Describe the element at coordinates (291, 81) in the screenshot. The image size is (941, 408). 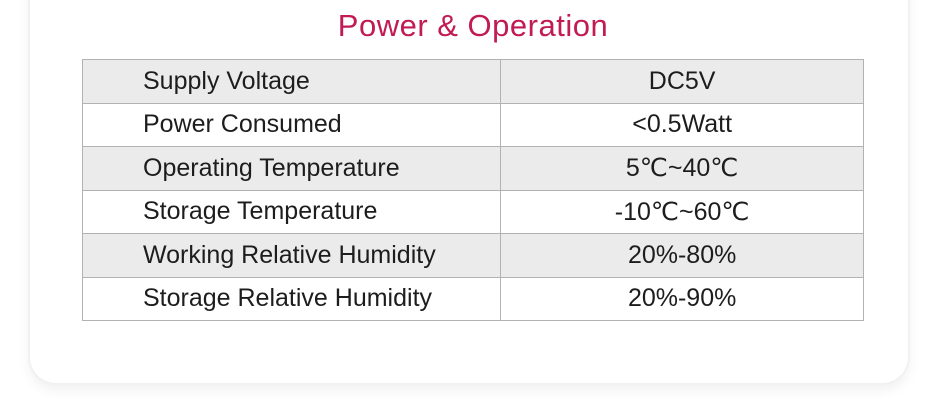
I see `spec-label: Supply Voltage` at that location.